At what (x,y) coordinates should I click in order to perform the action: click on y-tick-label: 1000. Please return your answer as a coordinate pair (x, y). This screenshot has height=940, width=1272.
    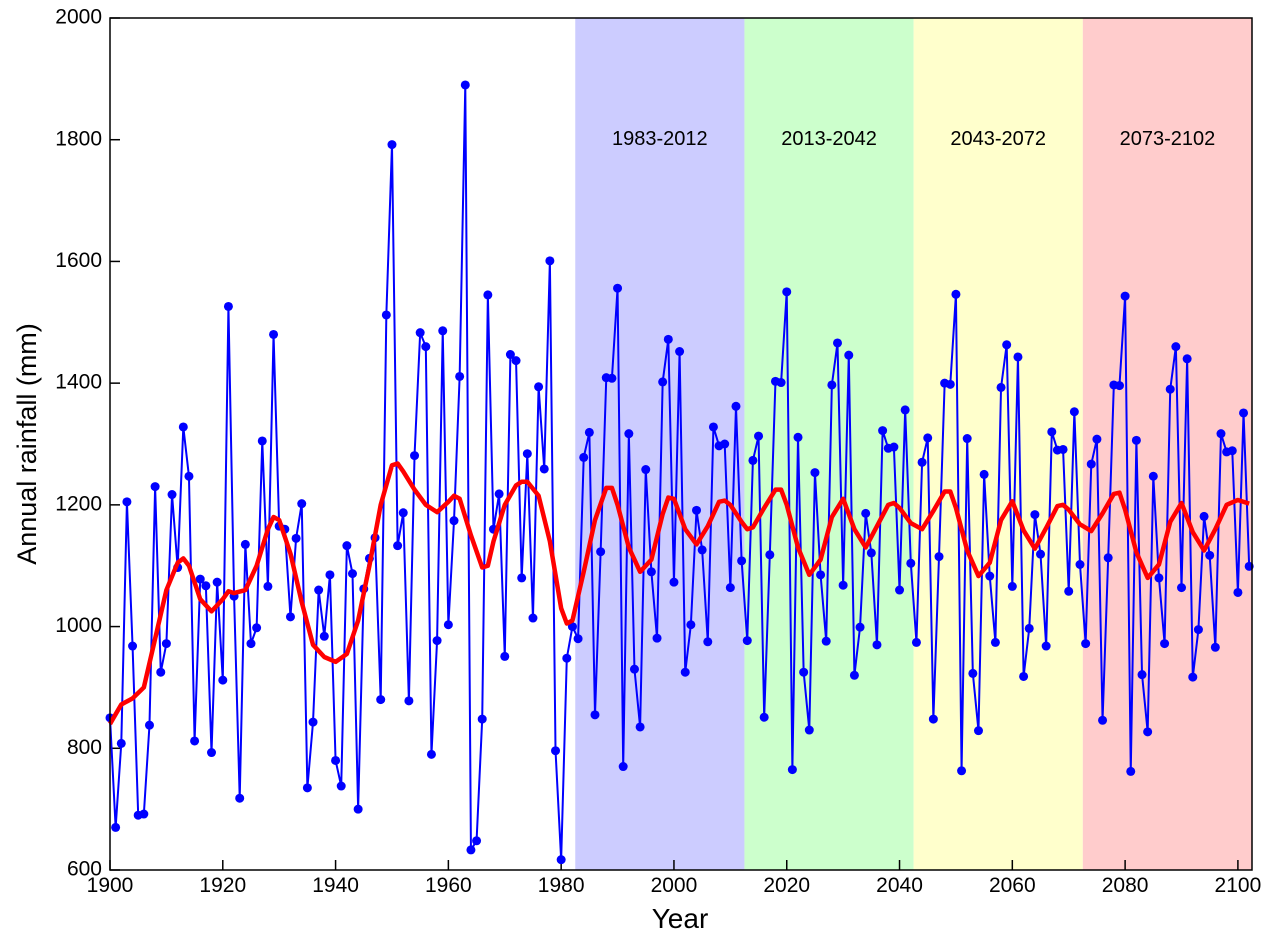
    Looking at the image, I should click on (78, 625).